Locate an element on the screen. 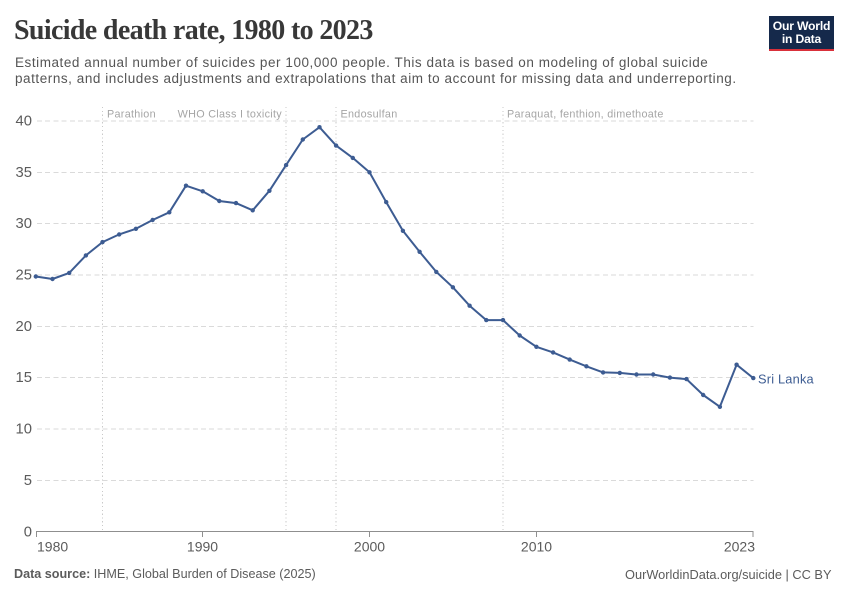 This screenshot has height=600, width=850. svg-text: 25 is located at coordinates (24, 276).